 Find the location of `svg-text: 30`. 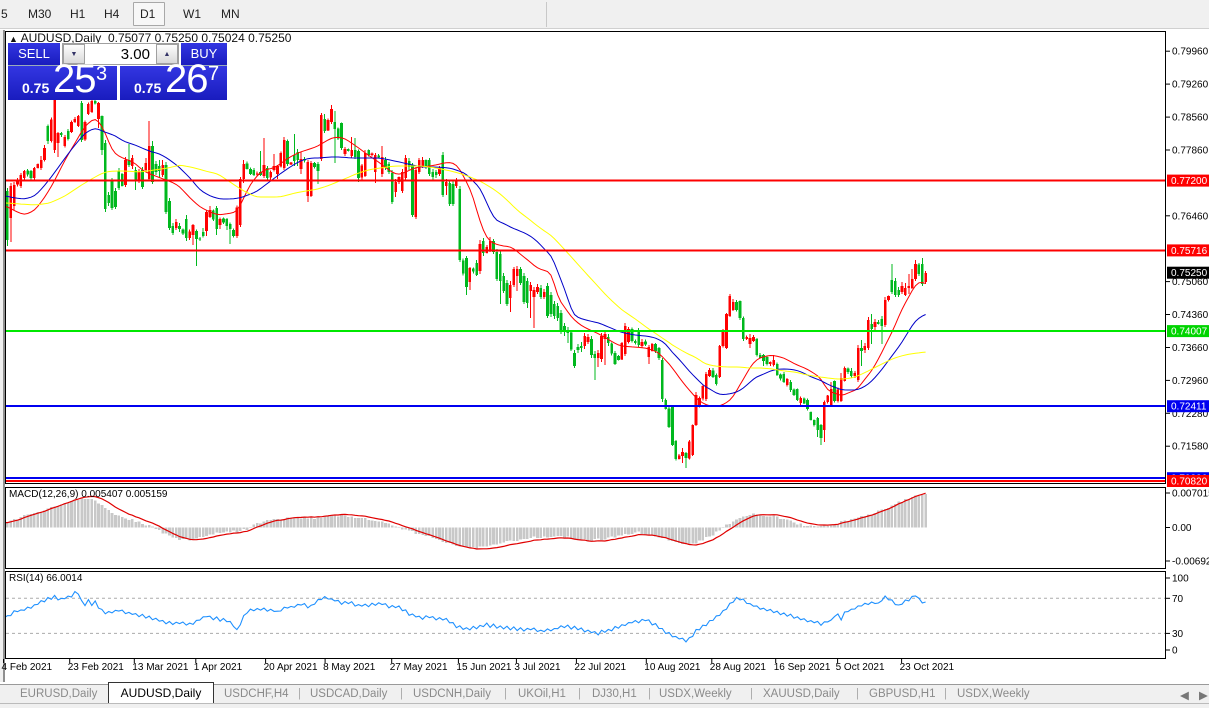

svg-text: 30 is located at coordinates (1178, 634).